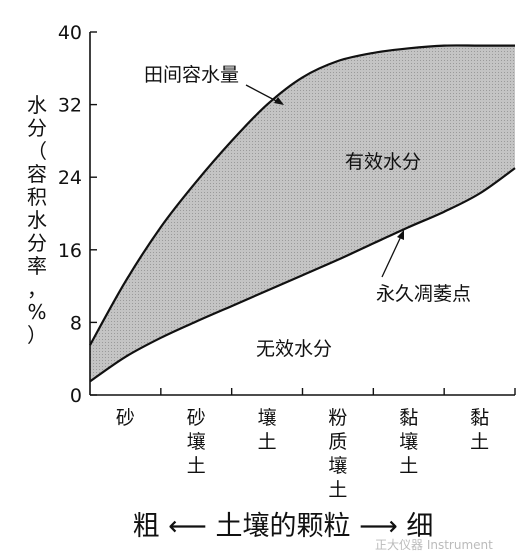 Image resolution: width=531 pixels, height=559 pixels. What do you see at coordinates (70, 33) in the screenshot?
I see `y-tick-label: 40` at bounding box center [70, 33].